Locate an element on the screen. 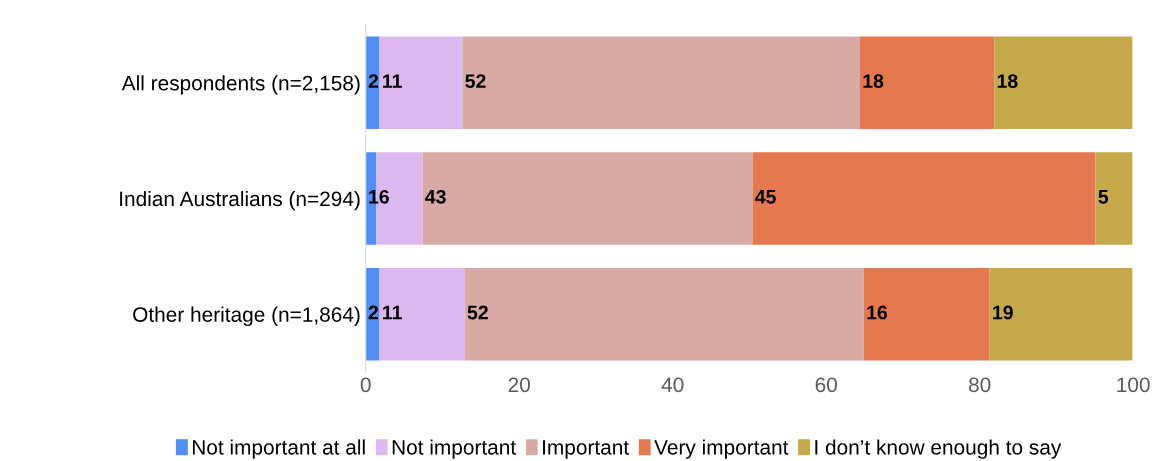 Image resolution: width=1161 pixels, height=461 pixels. data-label: 16 is located at coordinates (877, 312).